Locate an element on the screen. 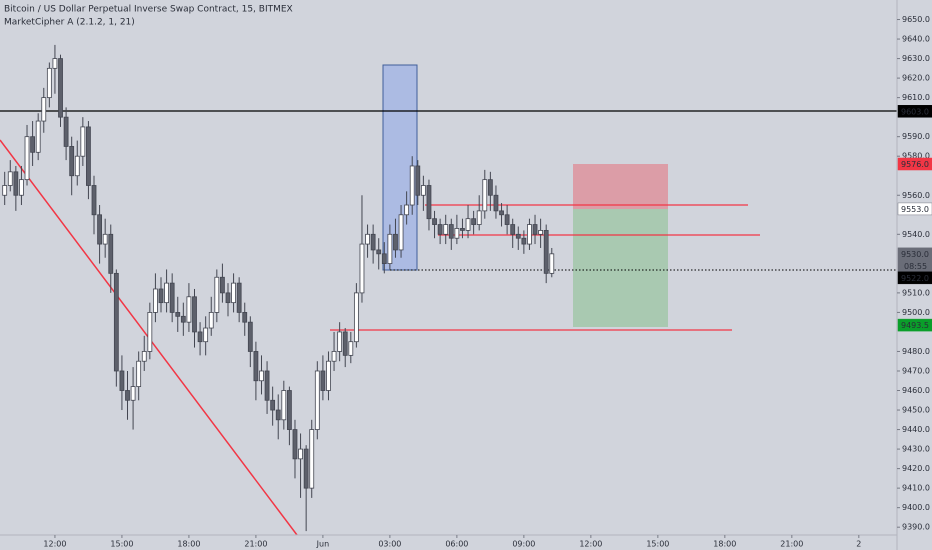  x-tick-label: 18:00 is located at coordinates (188, 544).